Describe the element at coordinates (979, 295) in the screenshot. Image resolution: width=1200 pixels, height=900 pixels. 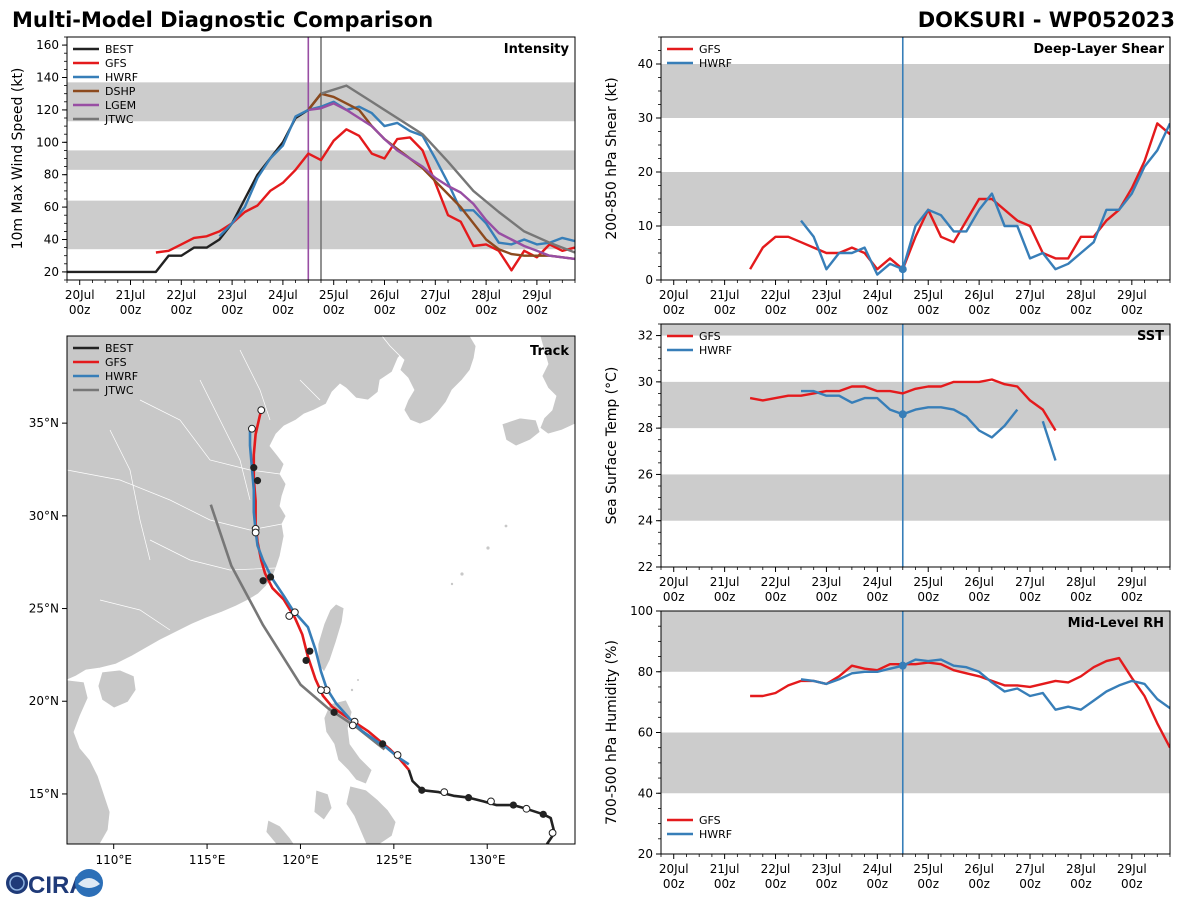
I see `shear-xtick-label-date: 26Jul` at that location.